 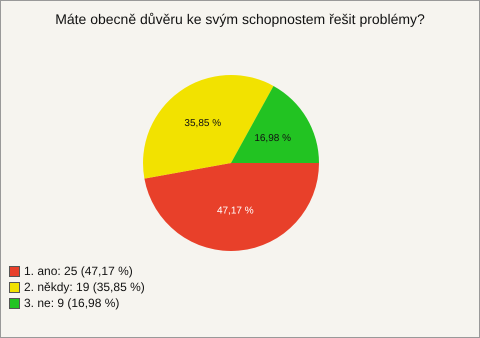 I want to click on data-label: 35,85 %, so click(x=203, y=124).